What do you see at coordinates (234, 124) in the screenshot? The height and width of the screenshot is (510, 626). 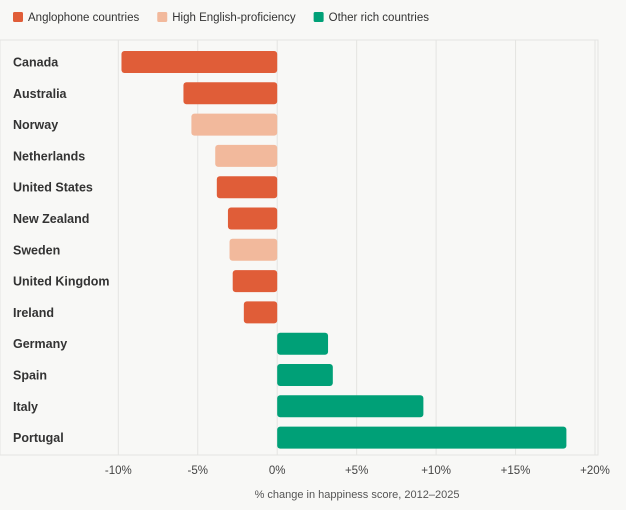 I see `bar-norway` at bounding box center [234, 124].